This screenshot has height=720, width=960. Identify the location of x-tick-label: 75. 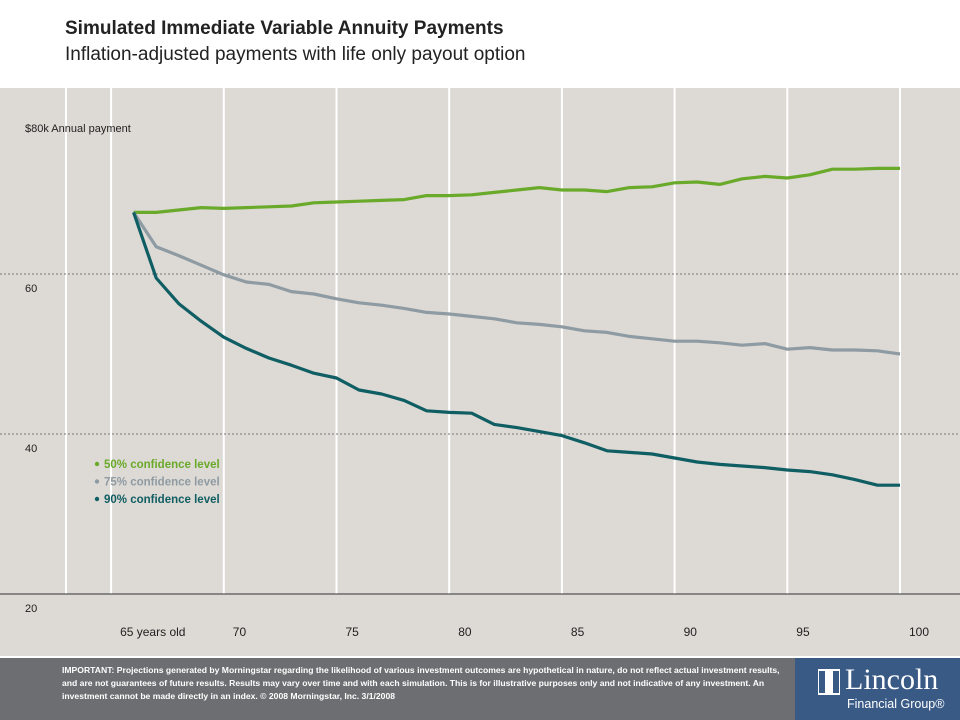
(352, 632).